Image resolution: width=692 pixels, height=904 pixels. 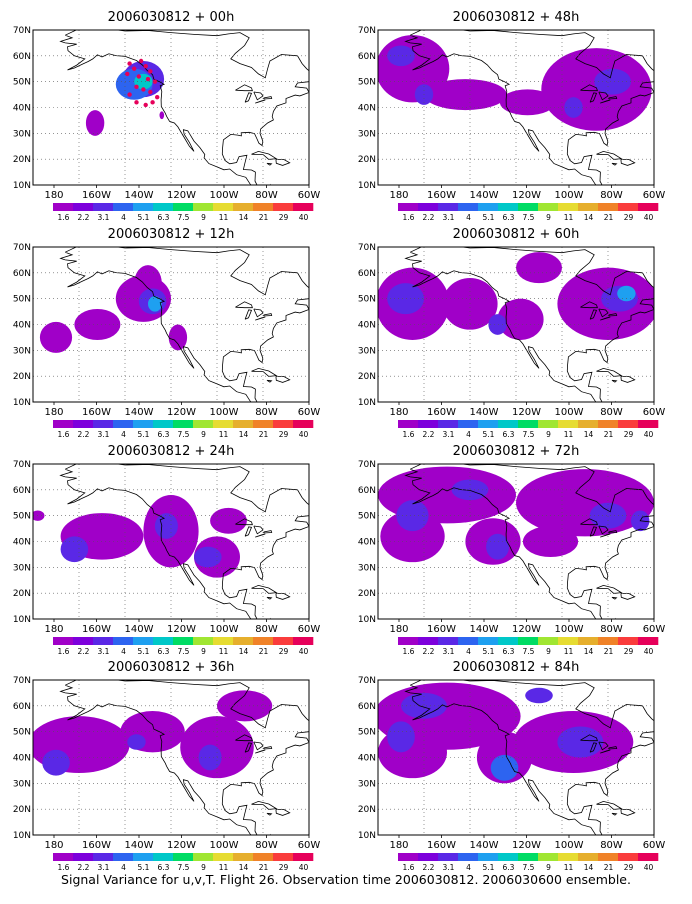 I want to click on x-tick-label: 60W, so click(x=654, y=412).